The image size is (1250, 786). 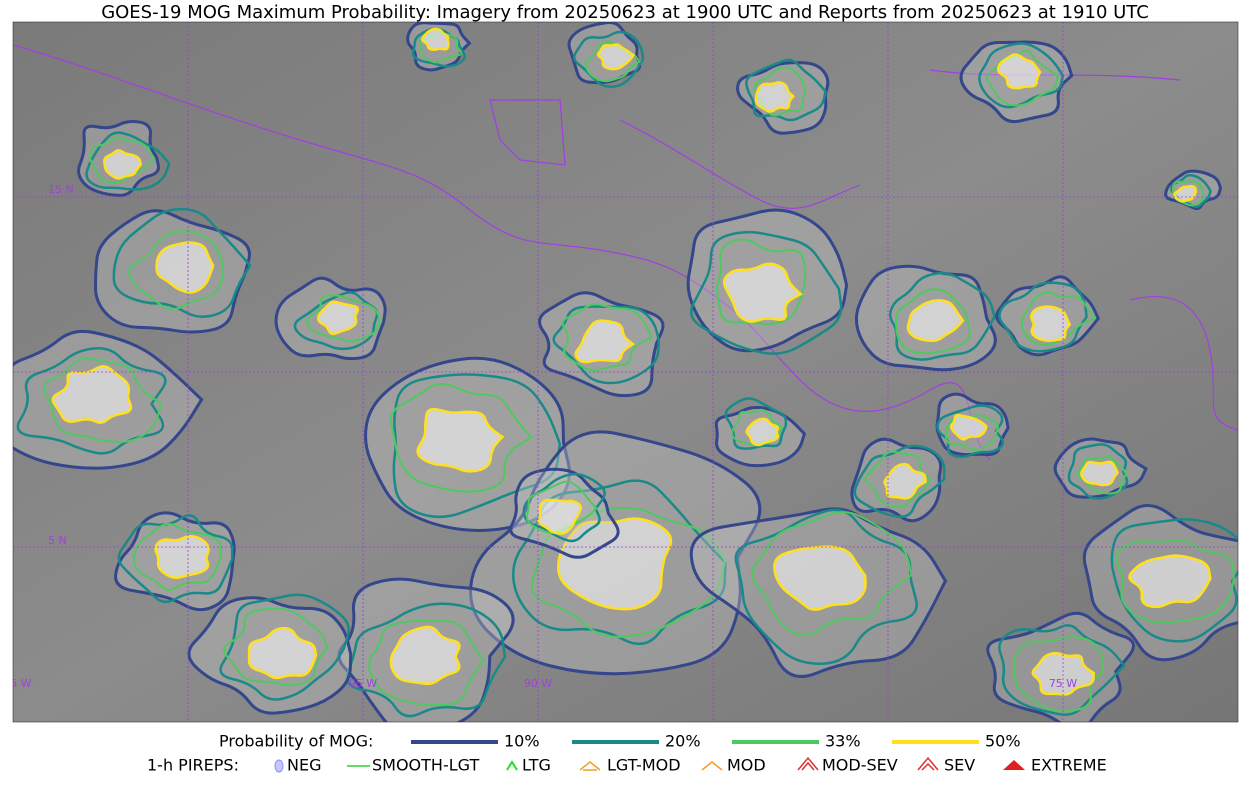 What do you see at coordinates (746, 765) in the screenshot?
I see `legend-entry: MOD` at bounding box center [746, 765].